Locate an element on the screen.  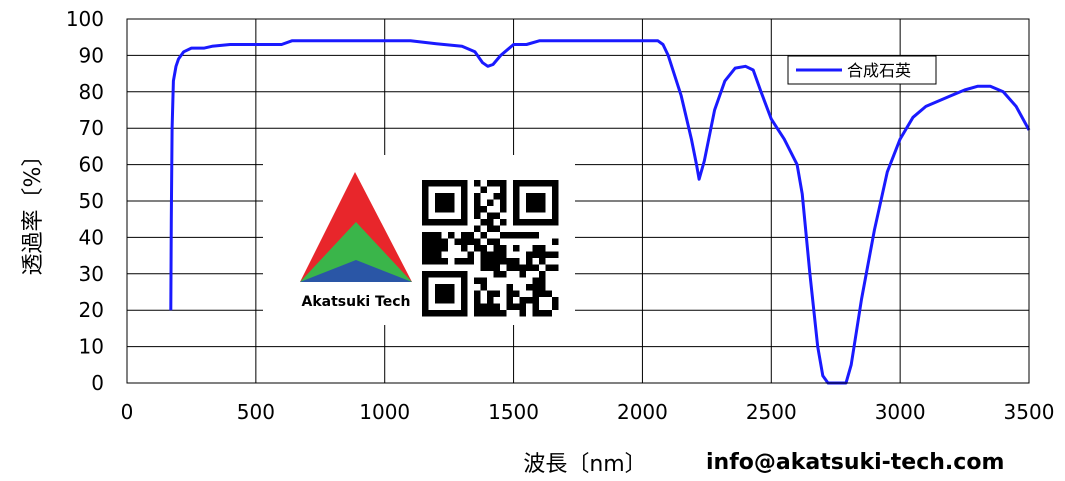
contact-email: info@akatsuki-tech.com is located at coordinates (855, 462).